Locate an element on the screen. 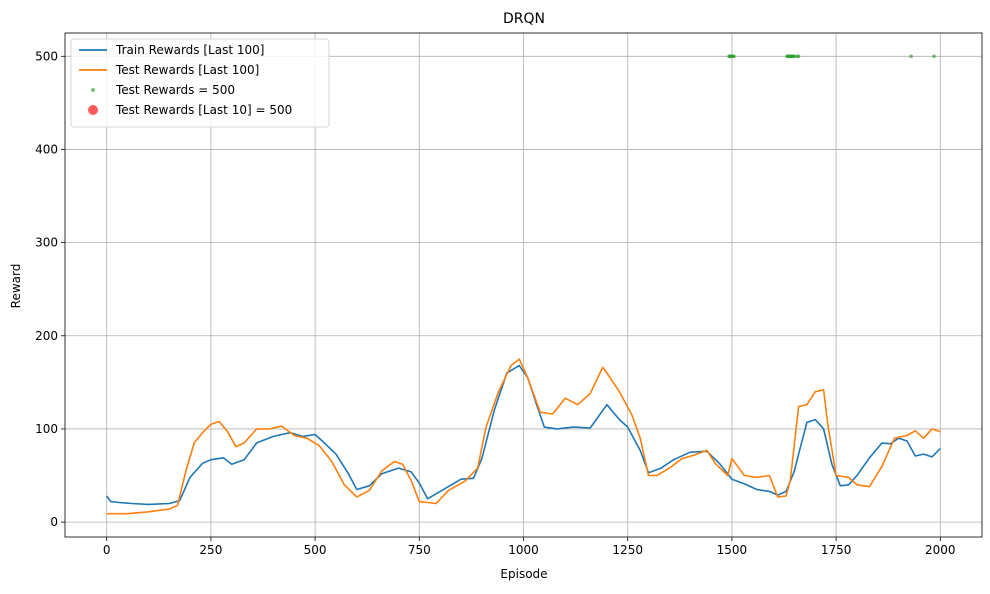  x-tick-label: 750 is located at coordinates (419, 550).